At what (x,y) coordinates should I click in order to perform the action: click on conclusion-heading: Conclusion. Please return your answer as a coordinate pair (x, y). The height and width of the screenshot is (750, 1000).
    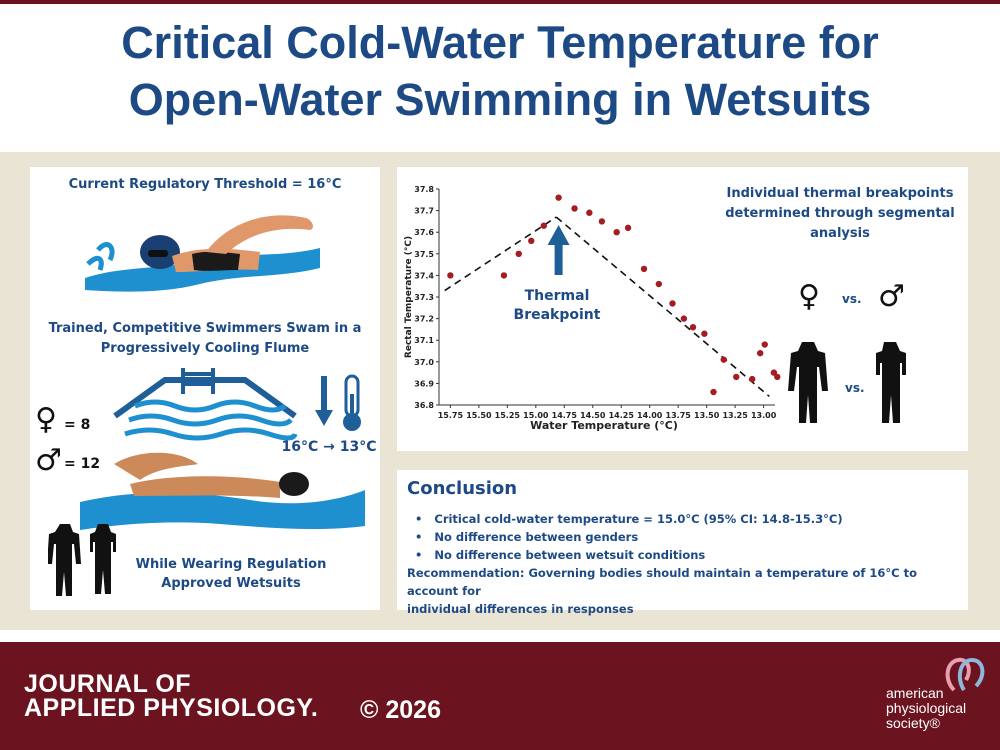
    Looking at the image, I should click on (462, 488).